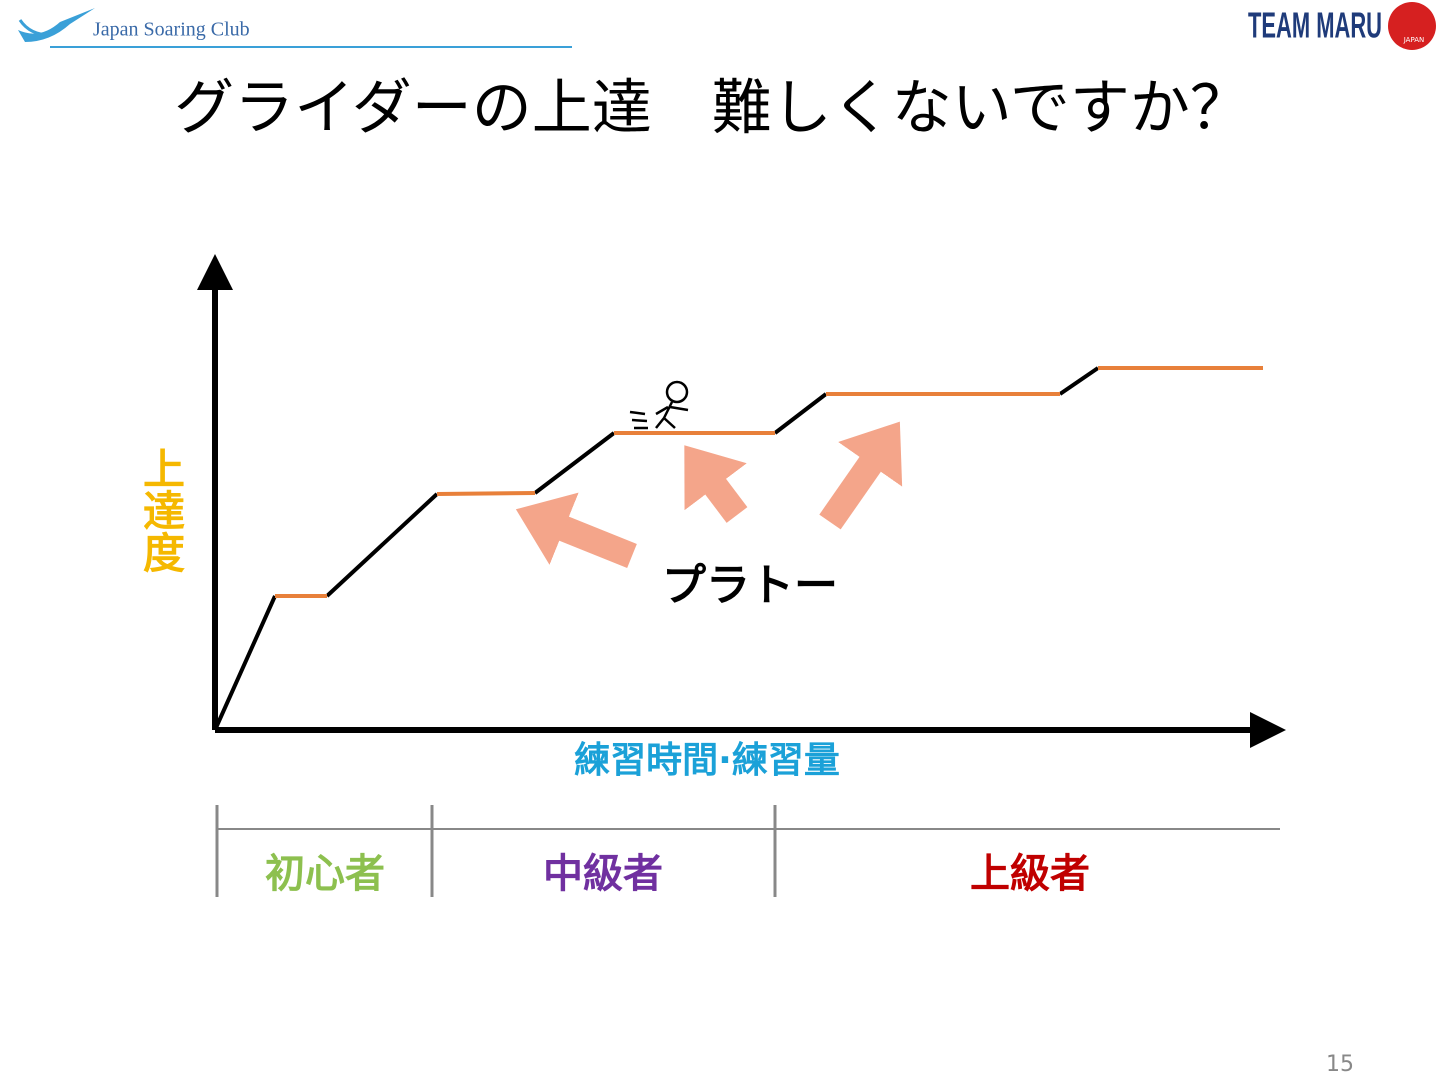 The width and height of the screenshot is (1440, 1080). I want to click on slide-title: グライダーの上達 難しくないですか？, so click(712, 109).